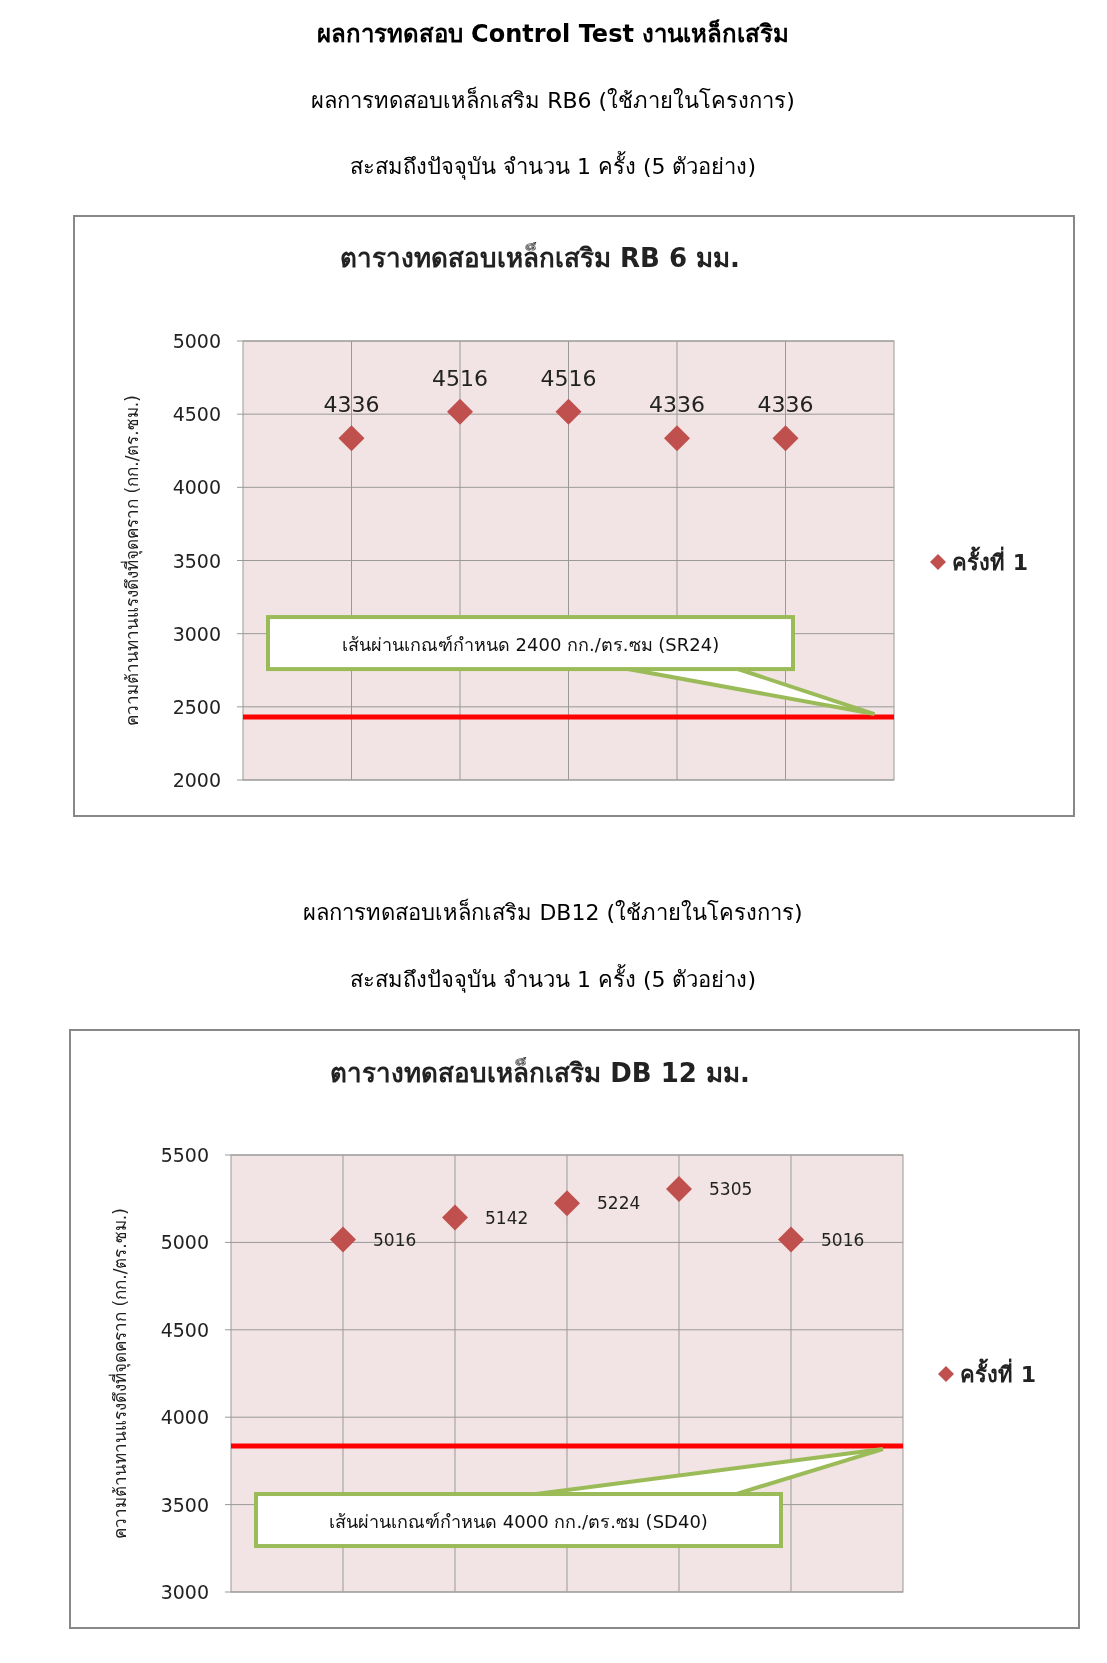 The height and width of the screenshot is (1663, 1107). Describe the element at coordinates (540, 257) in the screenshot. I see `chart-title: ตารางทดสอบเหล็กเสริม RB 6 มม.` at that location.